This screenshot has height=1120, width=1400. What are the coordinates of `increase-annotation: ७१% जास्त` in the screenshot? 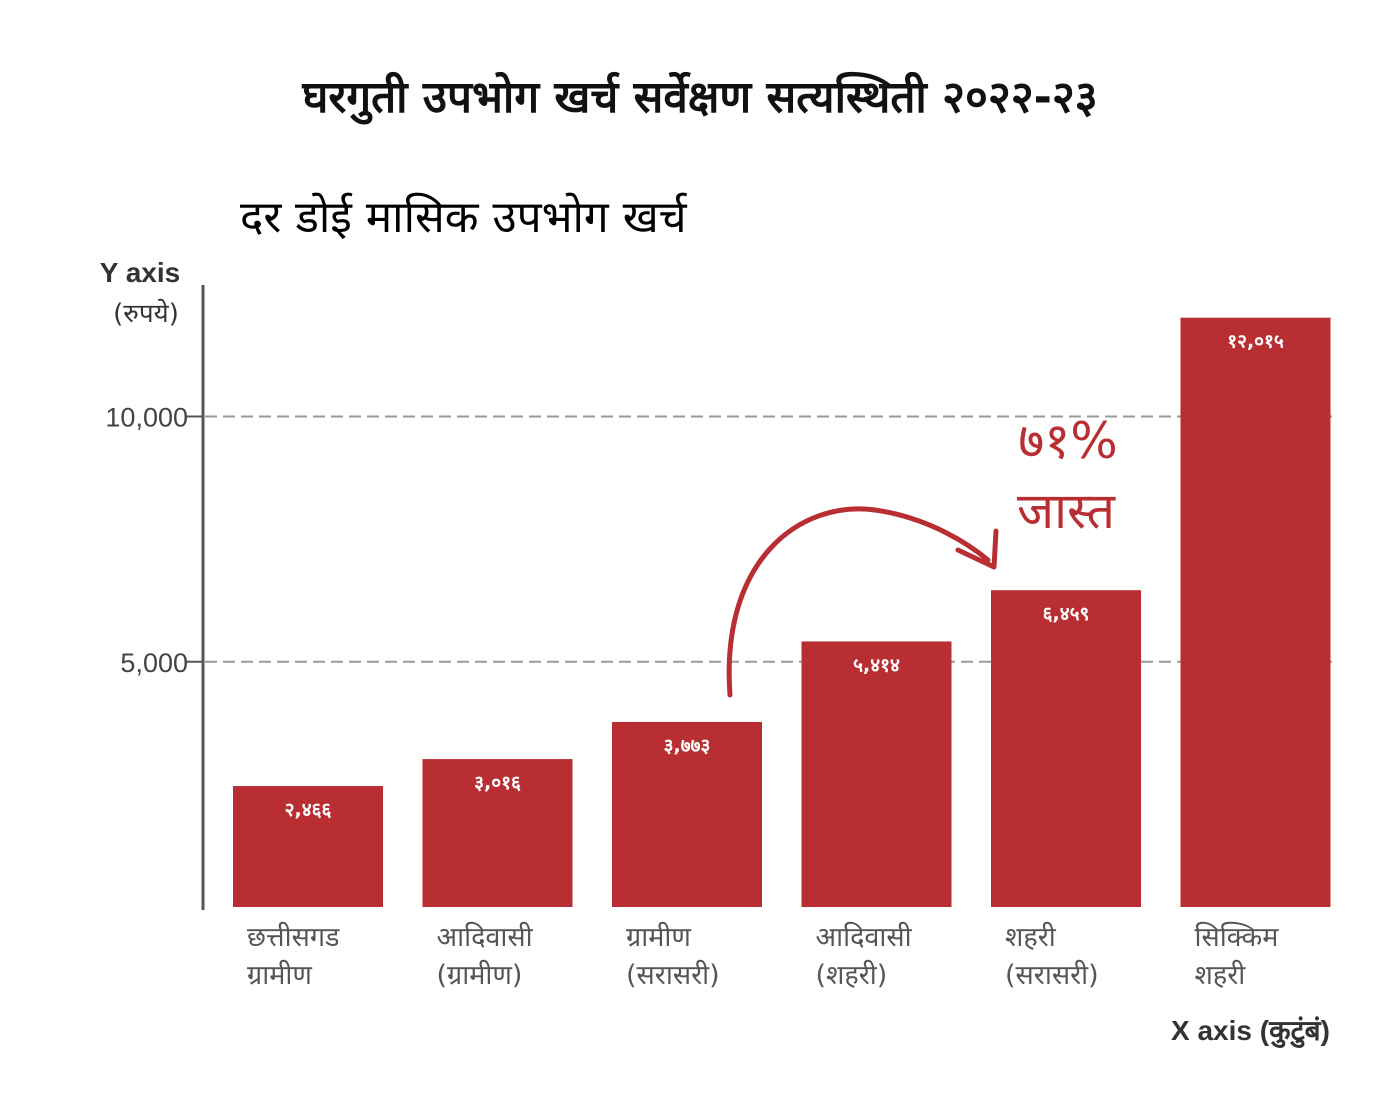 It's located at (922, 555).